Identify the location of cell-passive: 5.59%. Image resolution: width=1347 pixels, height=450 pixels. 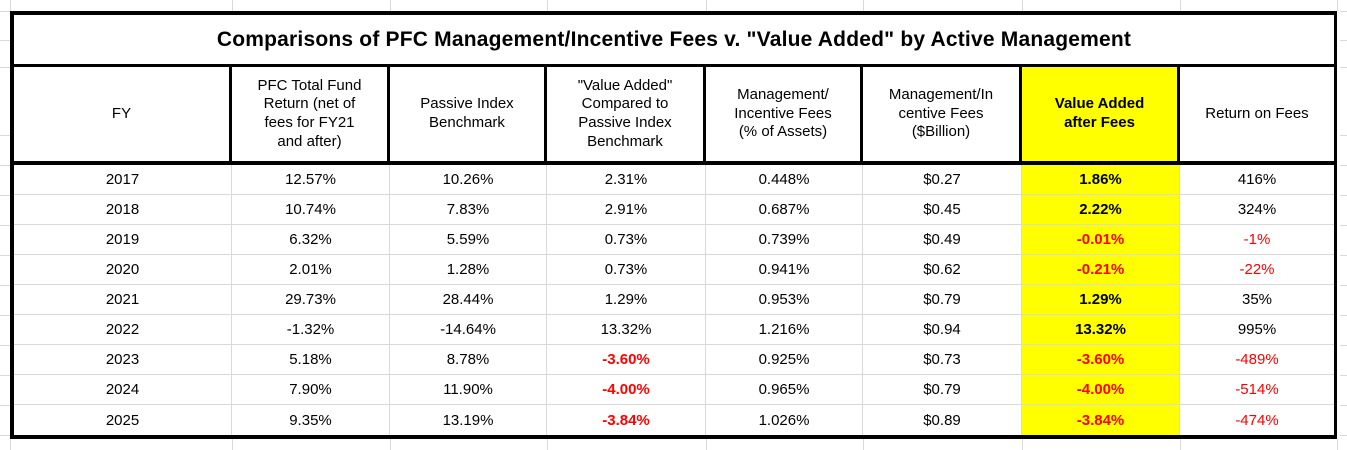
(468, 239).